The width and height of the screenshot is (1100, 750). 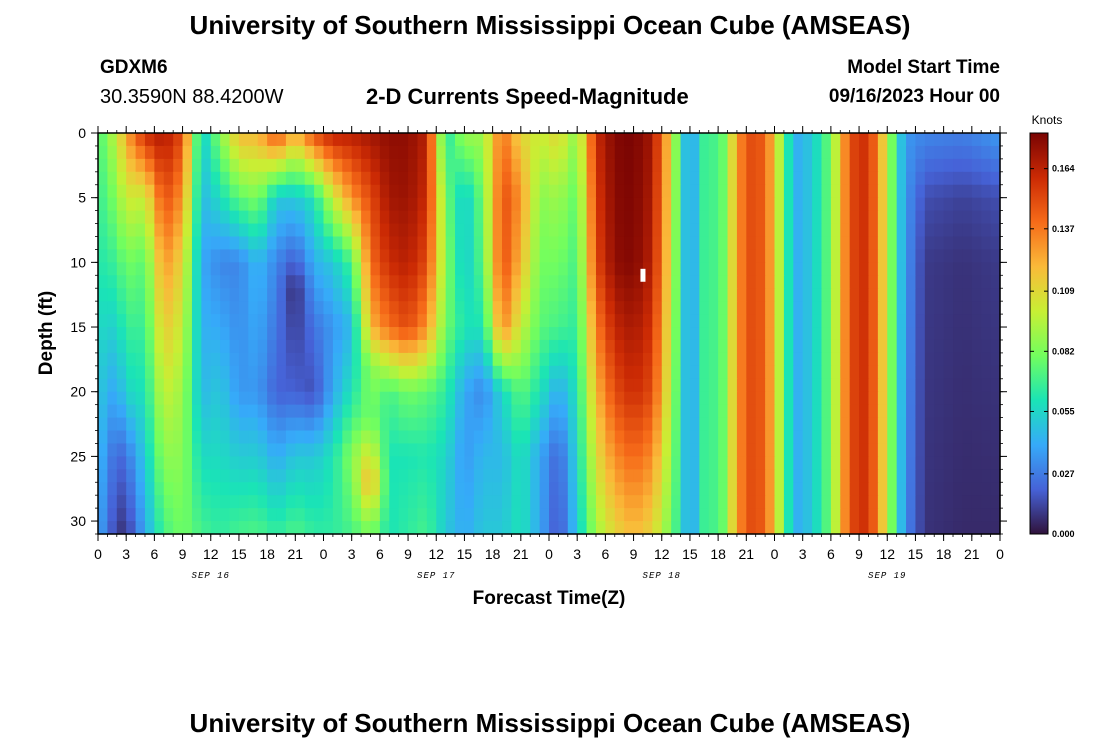 I want to click on x-tick-label: 15, so click(x=690, y=554).